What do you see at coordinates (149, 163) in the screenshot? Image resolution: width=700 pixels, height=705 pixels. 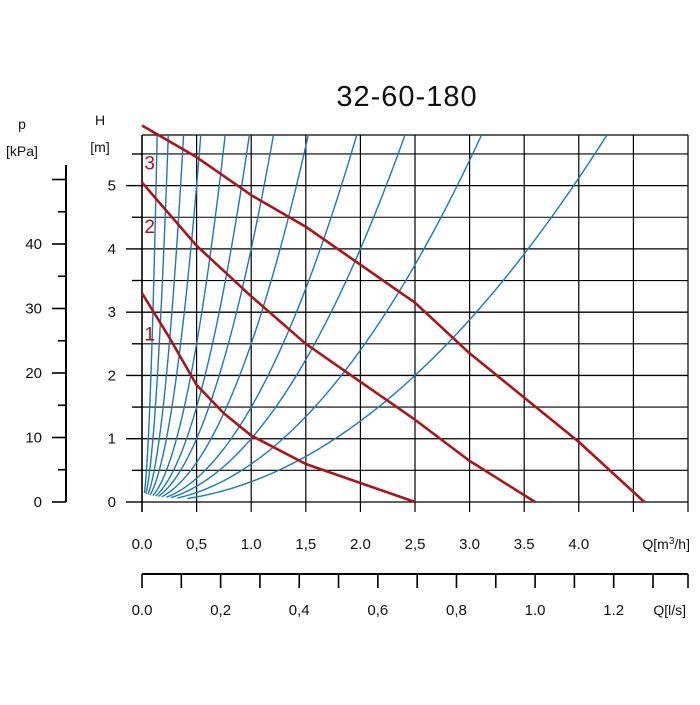 I see `pump-curve-label-3: 3` at bounding box center [149, 163].